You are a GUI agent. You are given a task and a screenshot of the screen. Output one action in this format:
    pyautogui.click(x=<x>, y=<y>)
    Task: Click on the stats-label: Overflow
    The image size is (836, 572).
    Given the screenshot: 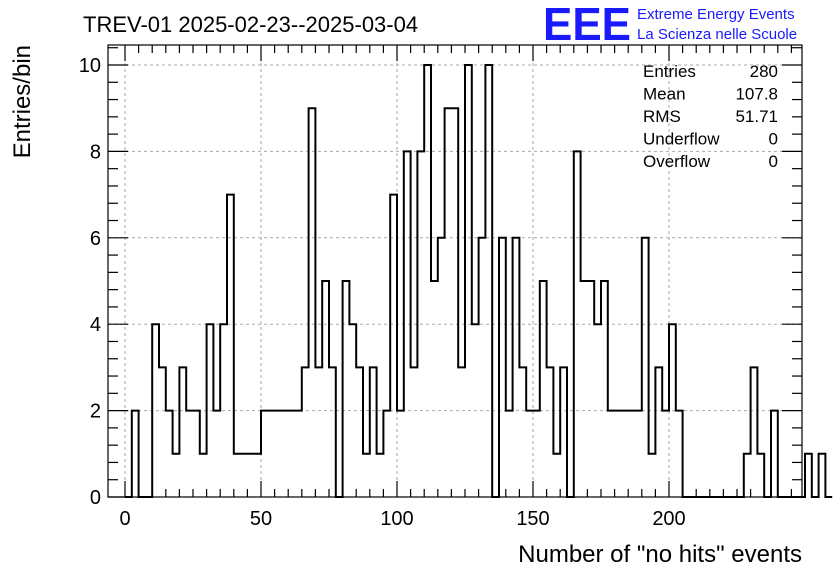 What is the action you would take?
    pyautogui.click(x=677, y=161)
    